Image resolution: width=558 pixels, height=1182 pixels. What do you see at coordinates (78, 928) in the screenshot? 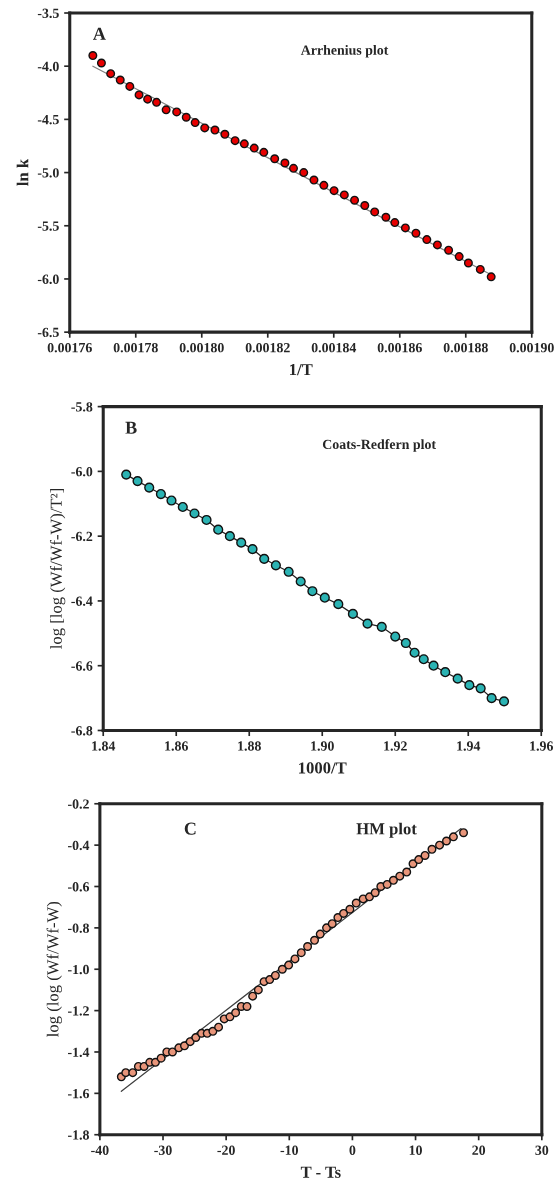
I see `y-tick-label: -0.8` at bounding box center [78, 928].